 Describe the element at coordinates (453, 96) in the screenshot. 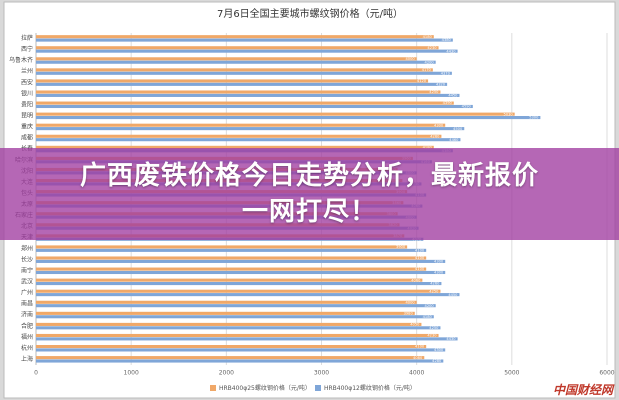

I see `value-label: 4450` at that location.